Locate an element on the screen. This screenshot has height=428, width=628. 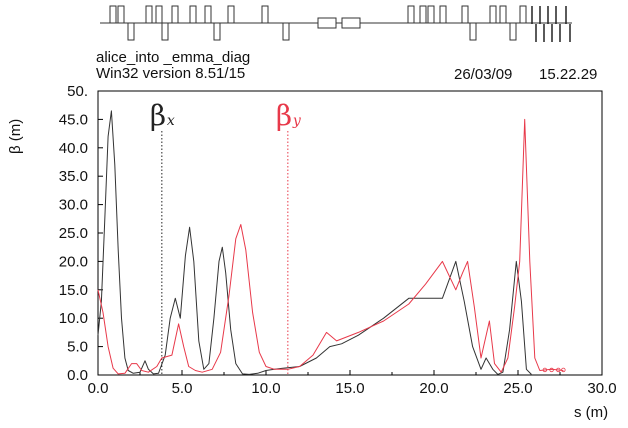
x-tick-label: 25.0 is located at coordinates (517, 388).